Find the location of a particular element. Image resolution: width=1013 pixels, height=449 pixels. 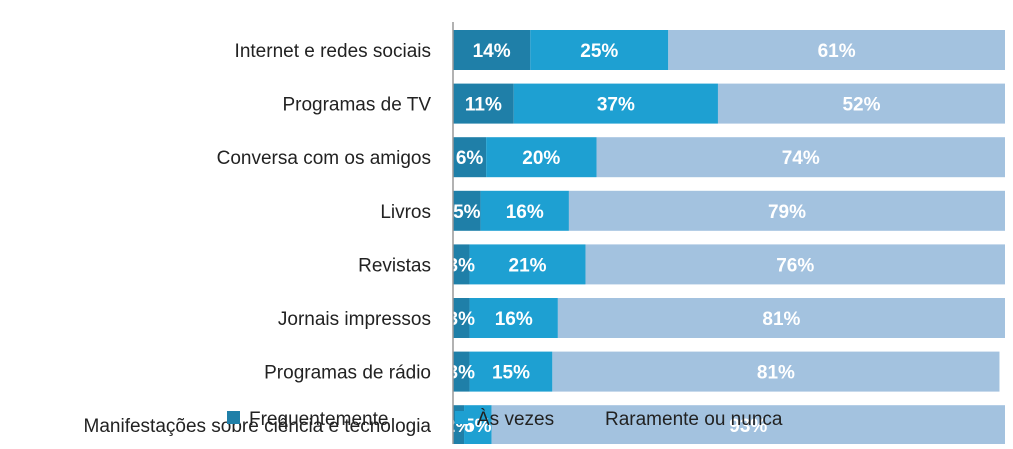

data-label: 93% is located at coordinates (748, 426).